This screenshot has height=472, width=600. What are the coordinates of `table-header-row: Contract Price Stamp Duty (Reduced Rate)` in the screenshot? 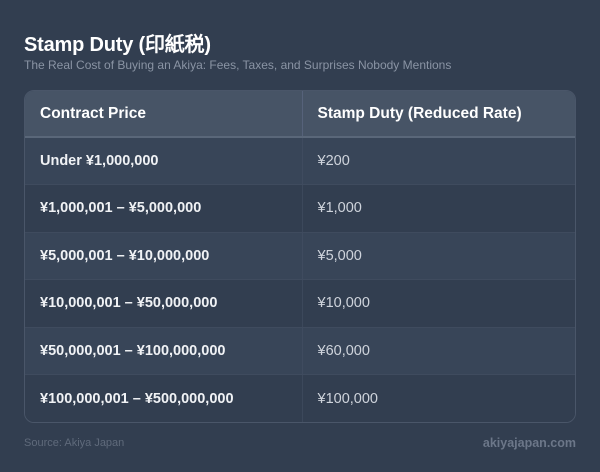 It's located at (300, 114).